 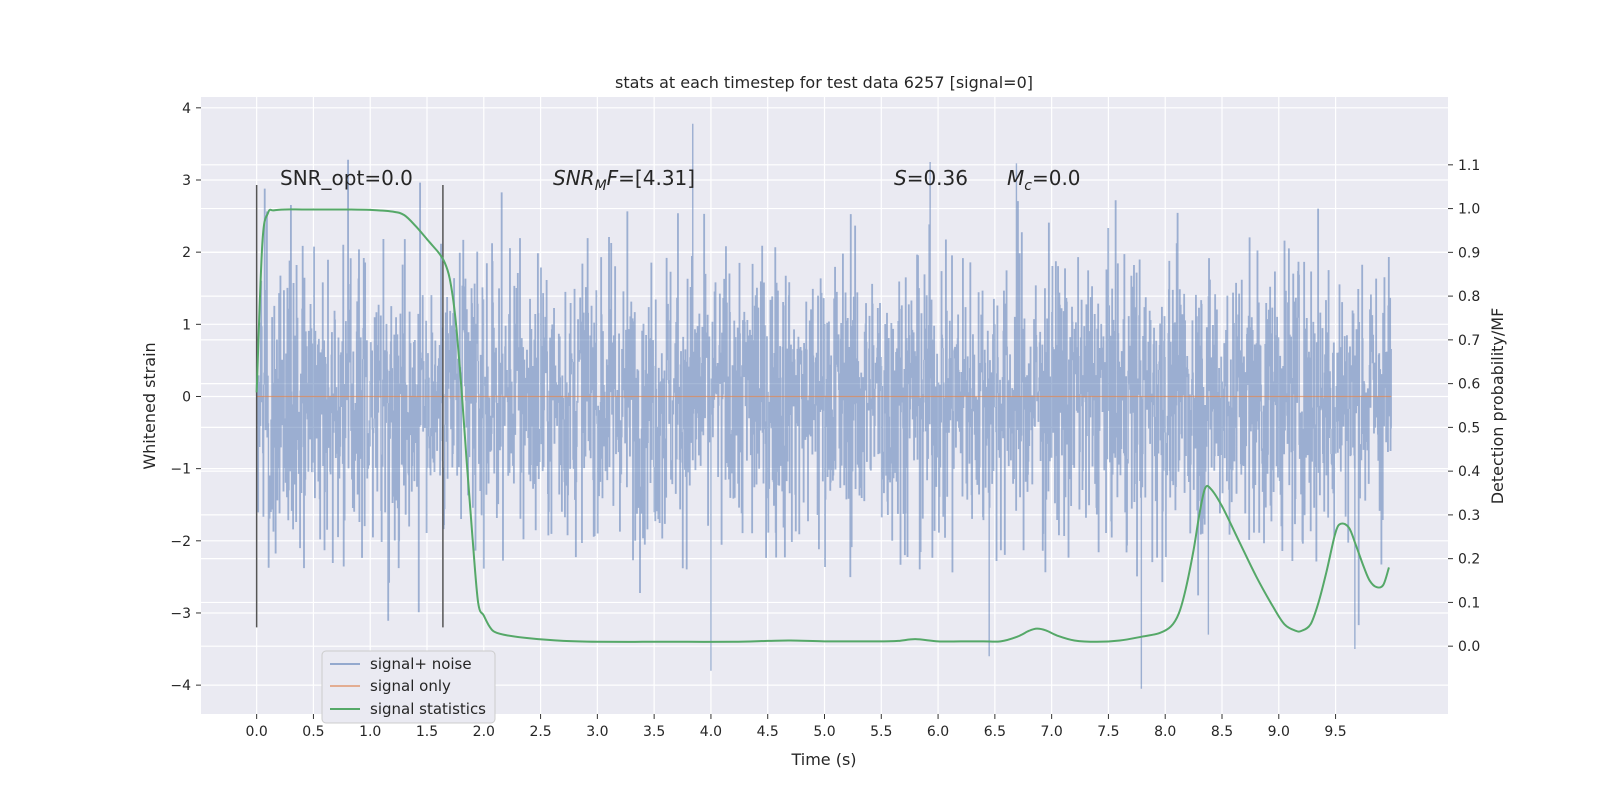 What do you see at coordinates (1469, 341) in the screenshot?
I see `y-tick-label-right: 0.7` at bounding box center [1469, 341].